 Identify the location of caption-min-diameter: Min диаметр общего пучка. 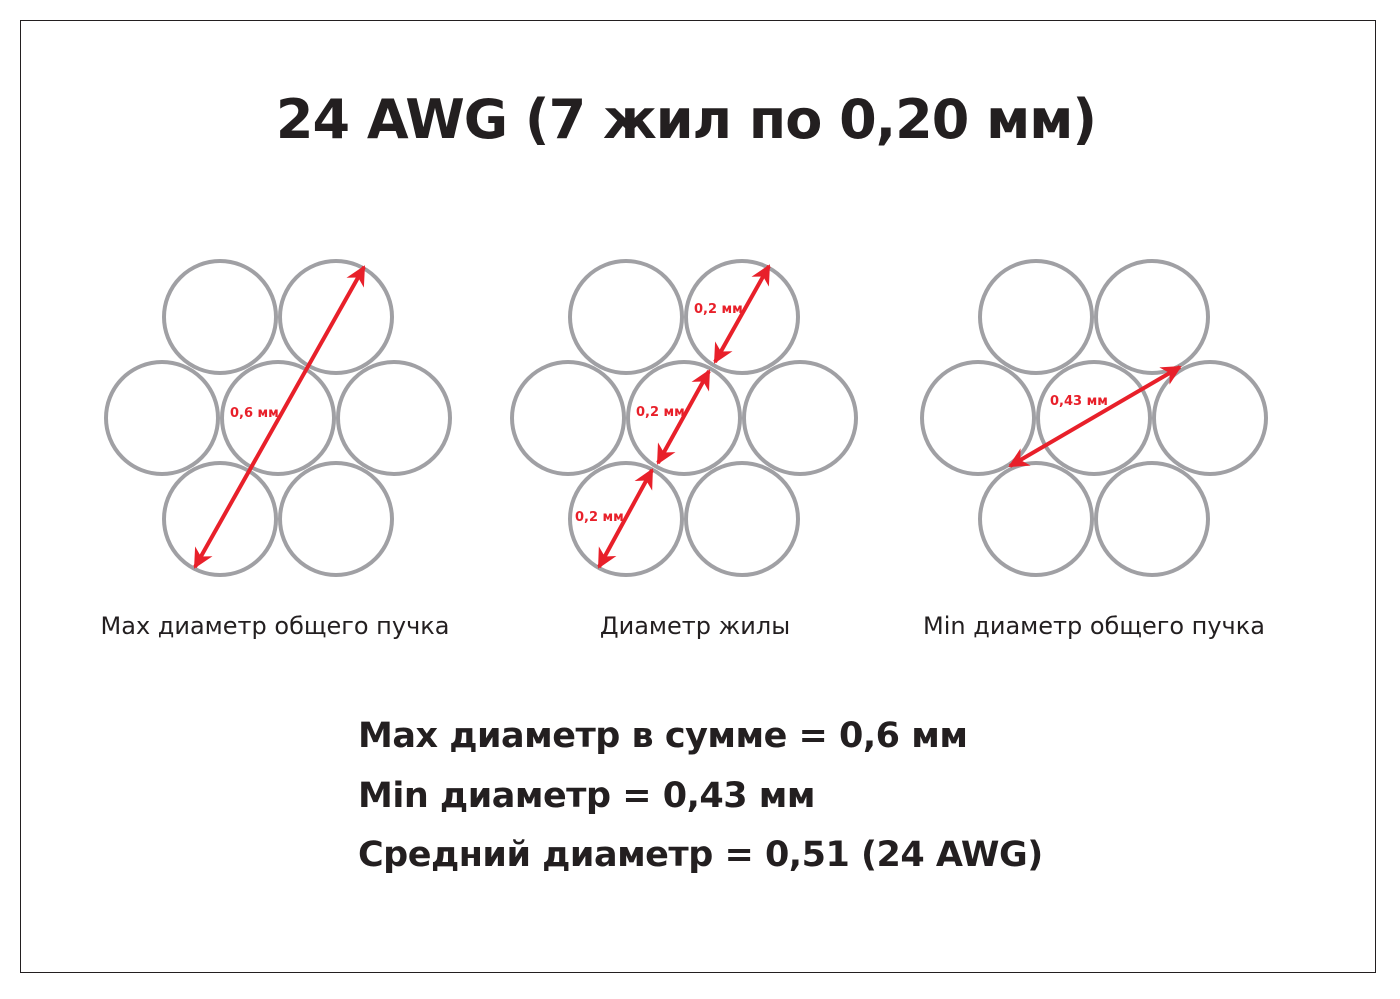
(1094, 626).